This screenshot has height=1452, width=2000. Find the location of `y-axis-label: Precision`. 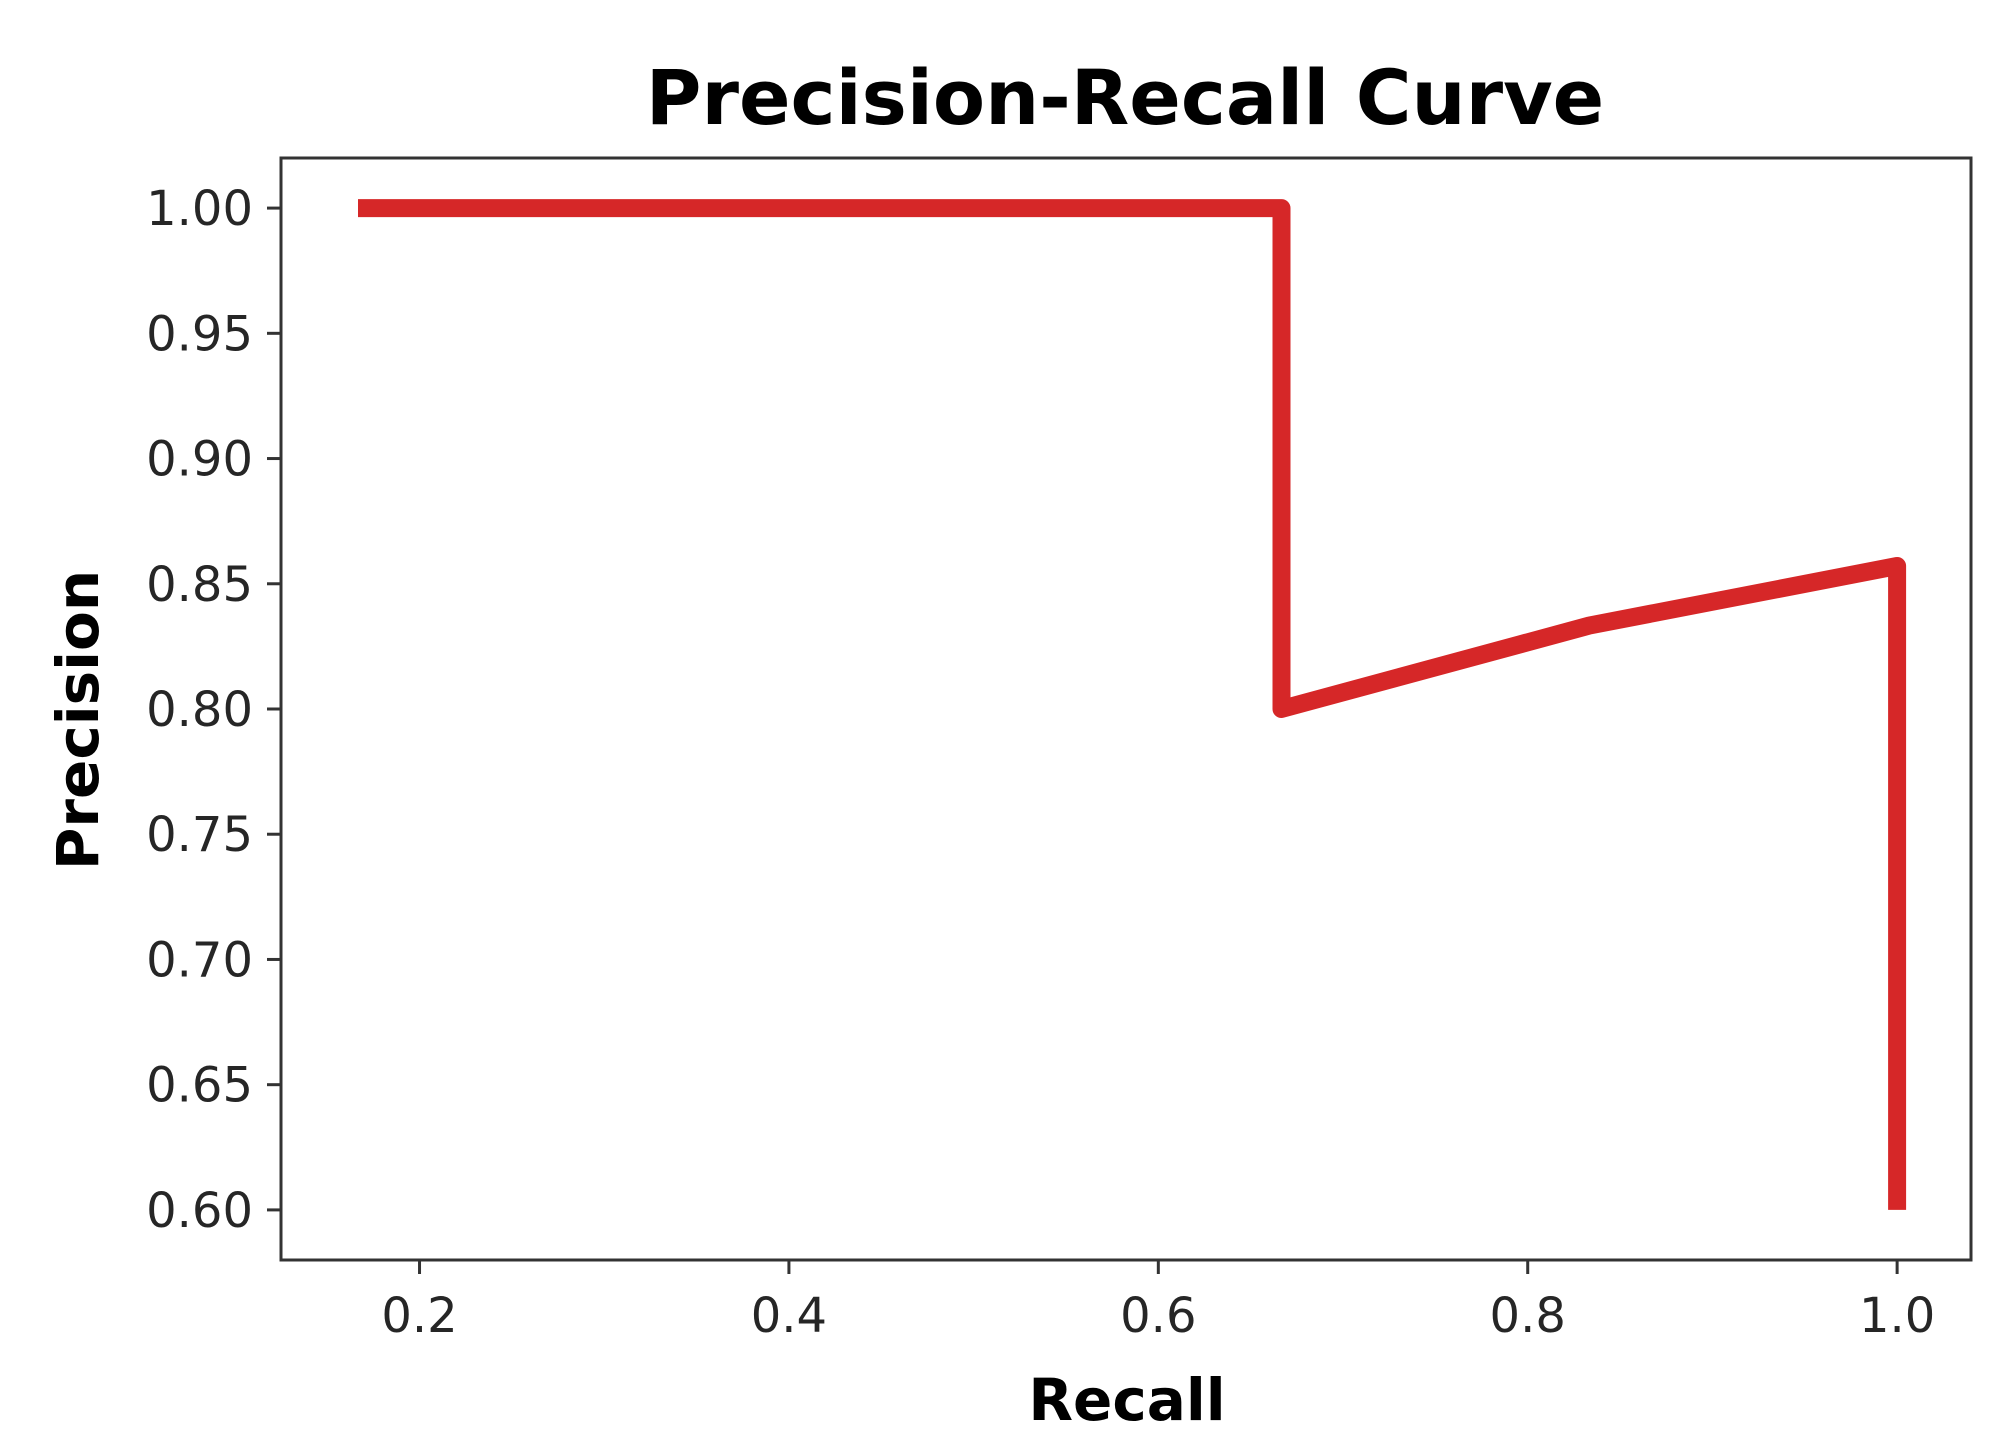

y-axis-label: Precision is located at coordinates (78, 720).